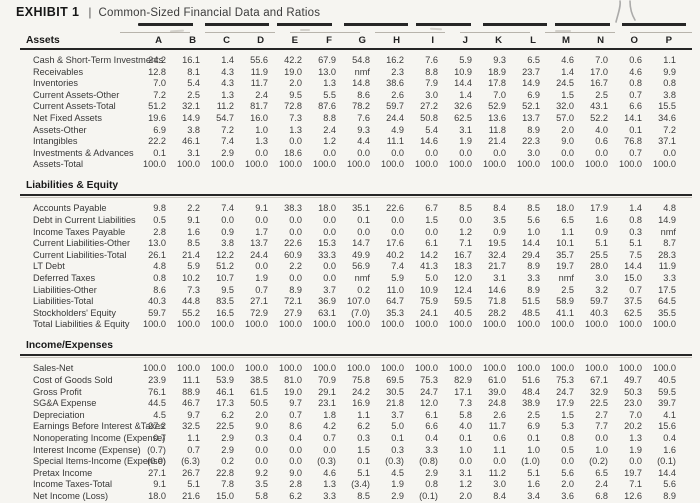 Image resolution: width=700 pixels, height=503 pixels. What do you see at coordinates (191, 380) in the screenshot?
I see `value-cell: 11.1` at bounding box center [191, 380].